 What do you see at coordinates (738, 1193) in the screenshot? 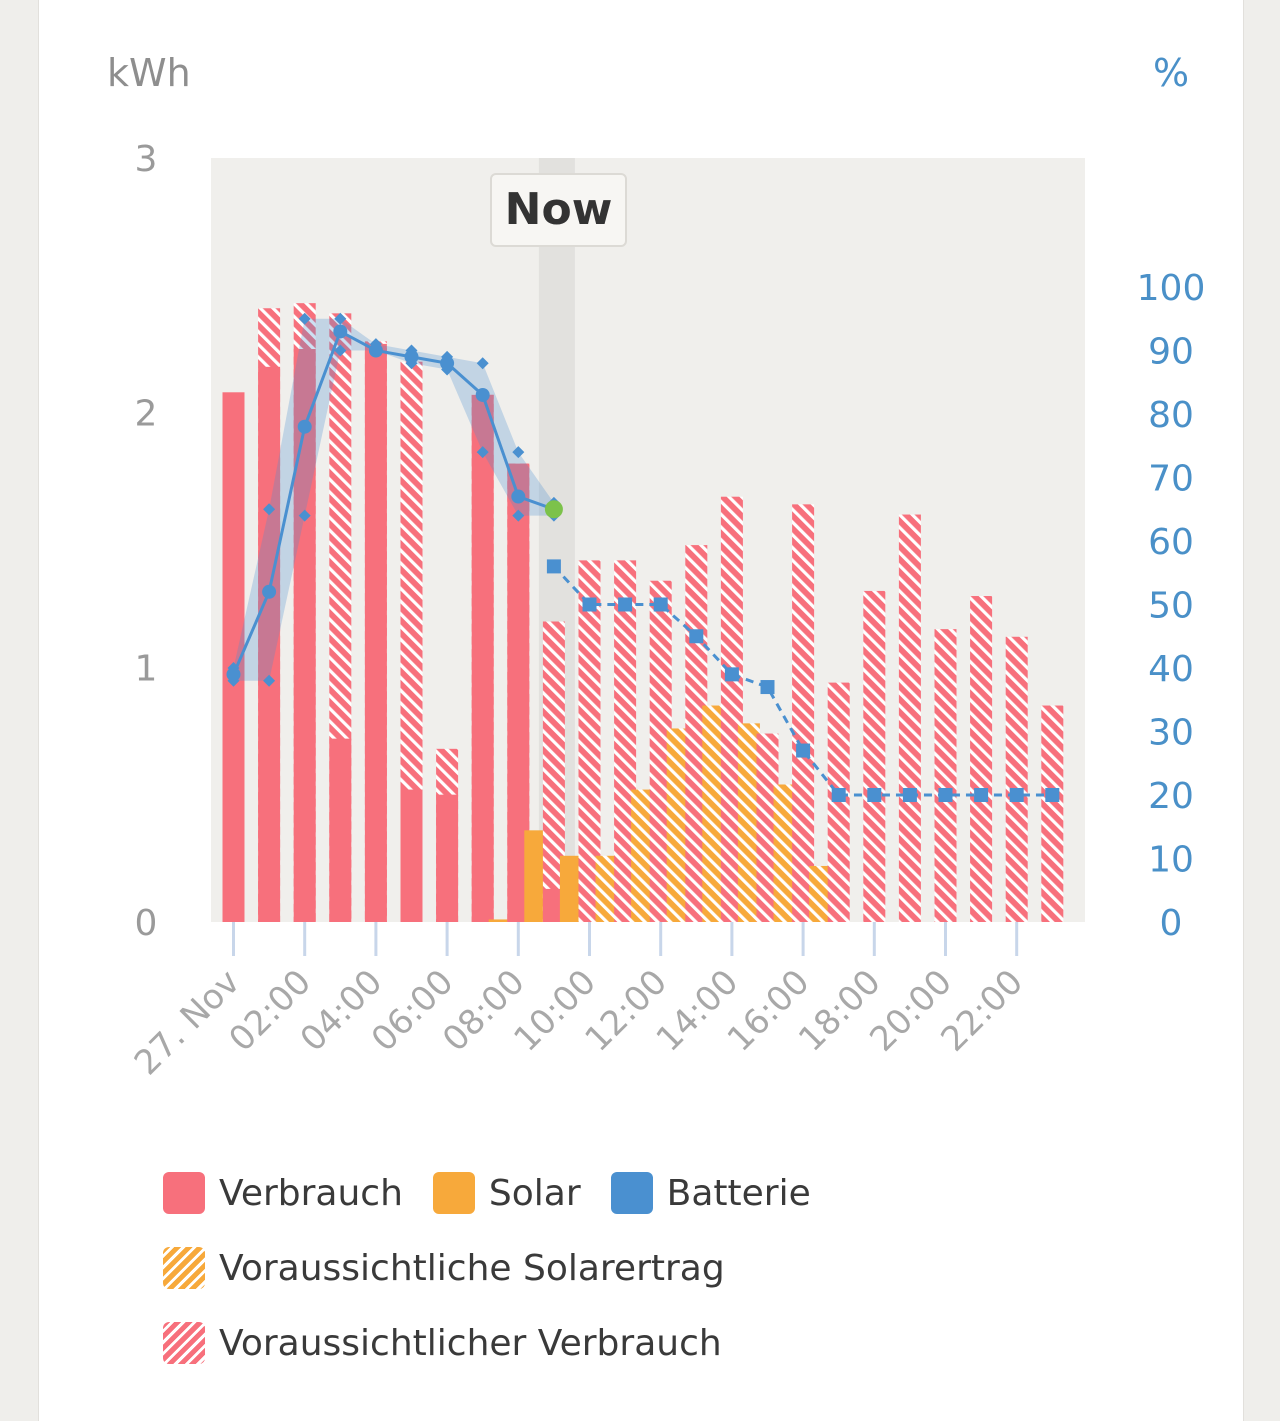
I see `legend-label-batterie: Batterie` at bounding box center [738, 1193].